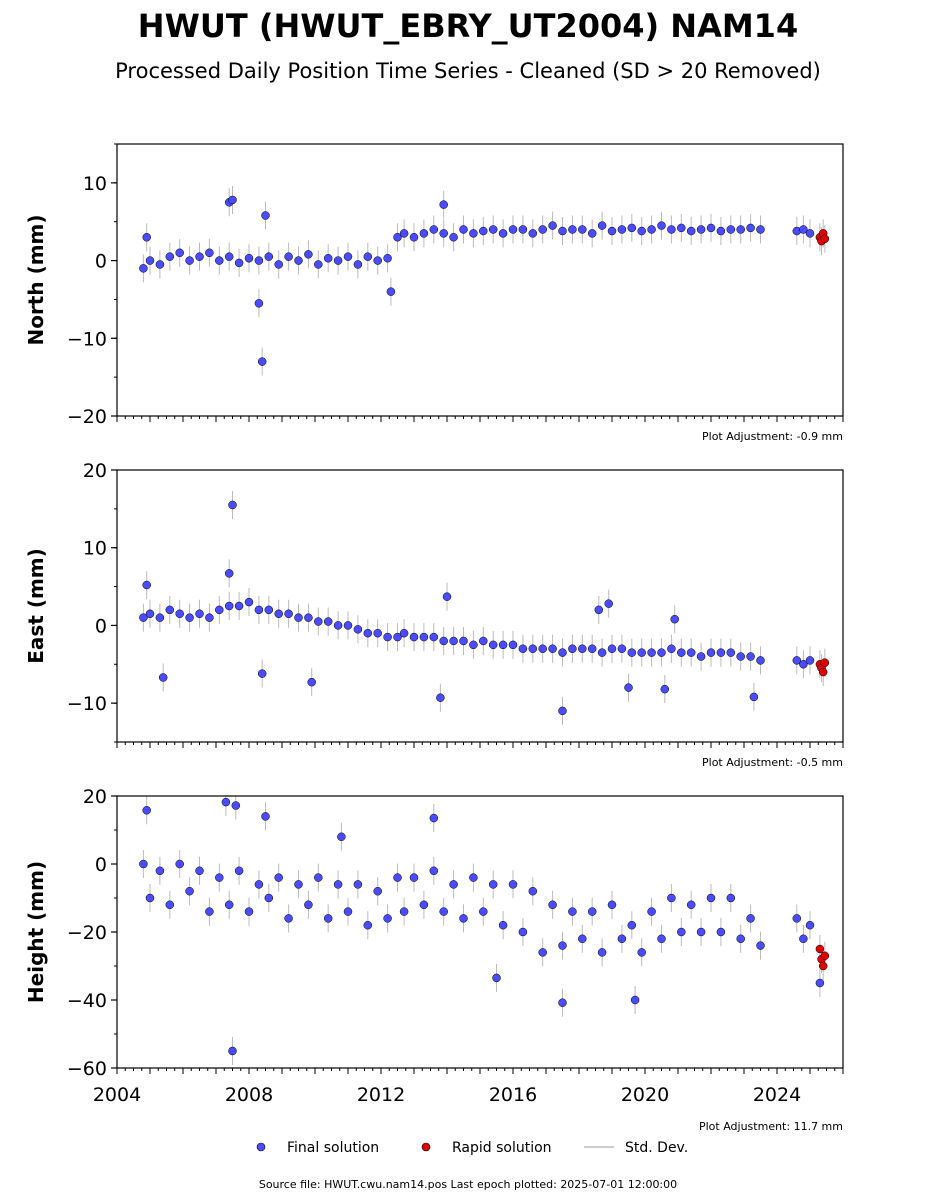 Image resolution: width=937 pixels, height=1200 pixels. What do you see at coordinates (87, 704) in the screenshot?
I see `y-tick-label: −10` at bounding box center [87, 704].